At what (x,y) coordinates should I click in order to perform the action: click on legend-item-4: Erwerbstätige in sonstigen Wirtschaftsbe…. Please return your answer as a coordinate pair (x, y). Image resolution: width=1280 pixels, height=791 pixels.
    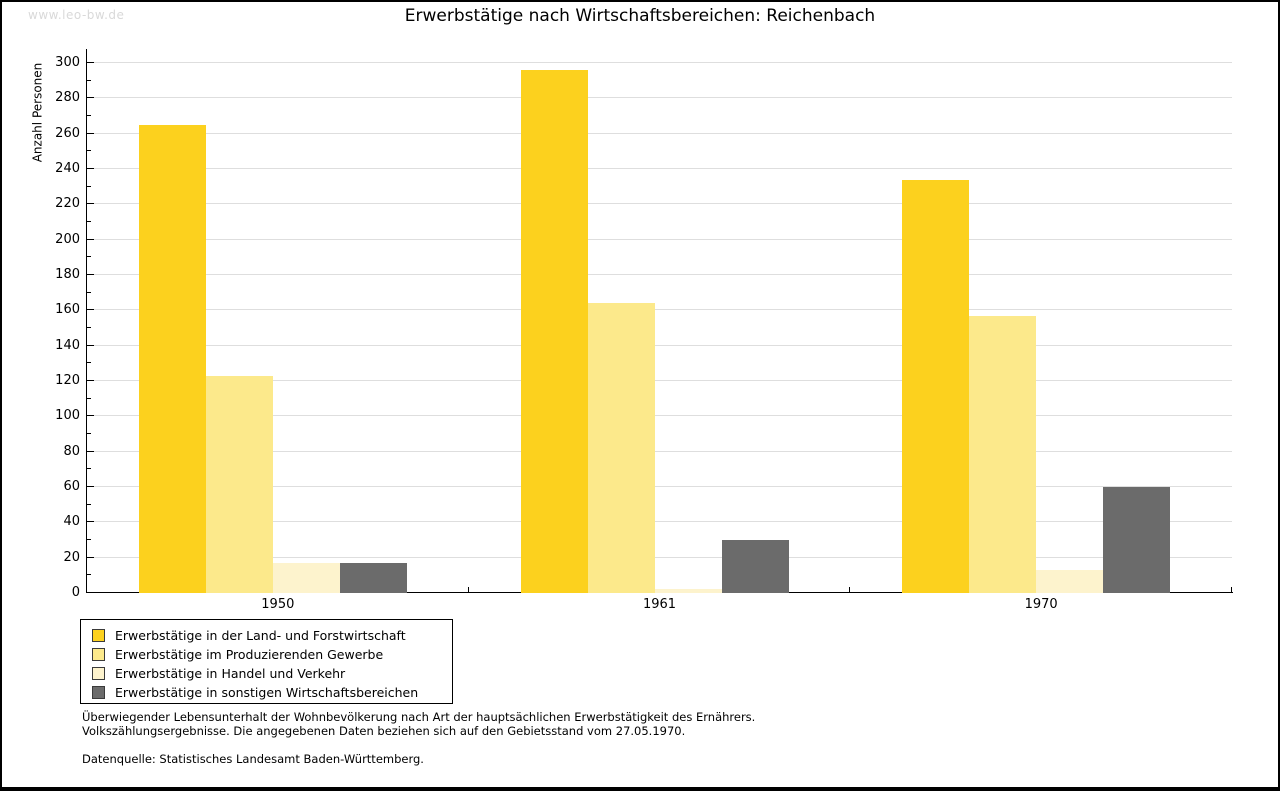
    Looking at the image, I should click on (272, 692).